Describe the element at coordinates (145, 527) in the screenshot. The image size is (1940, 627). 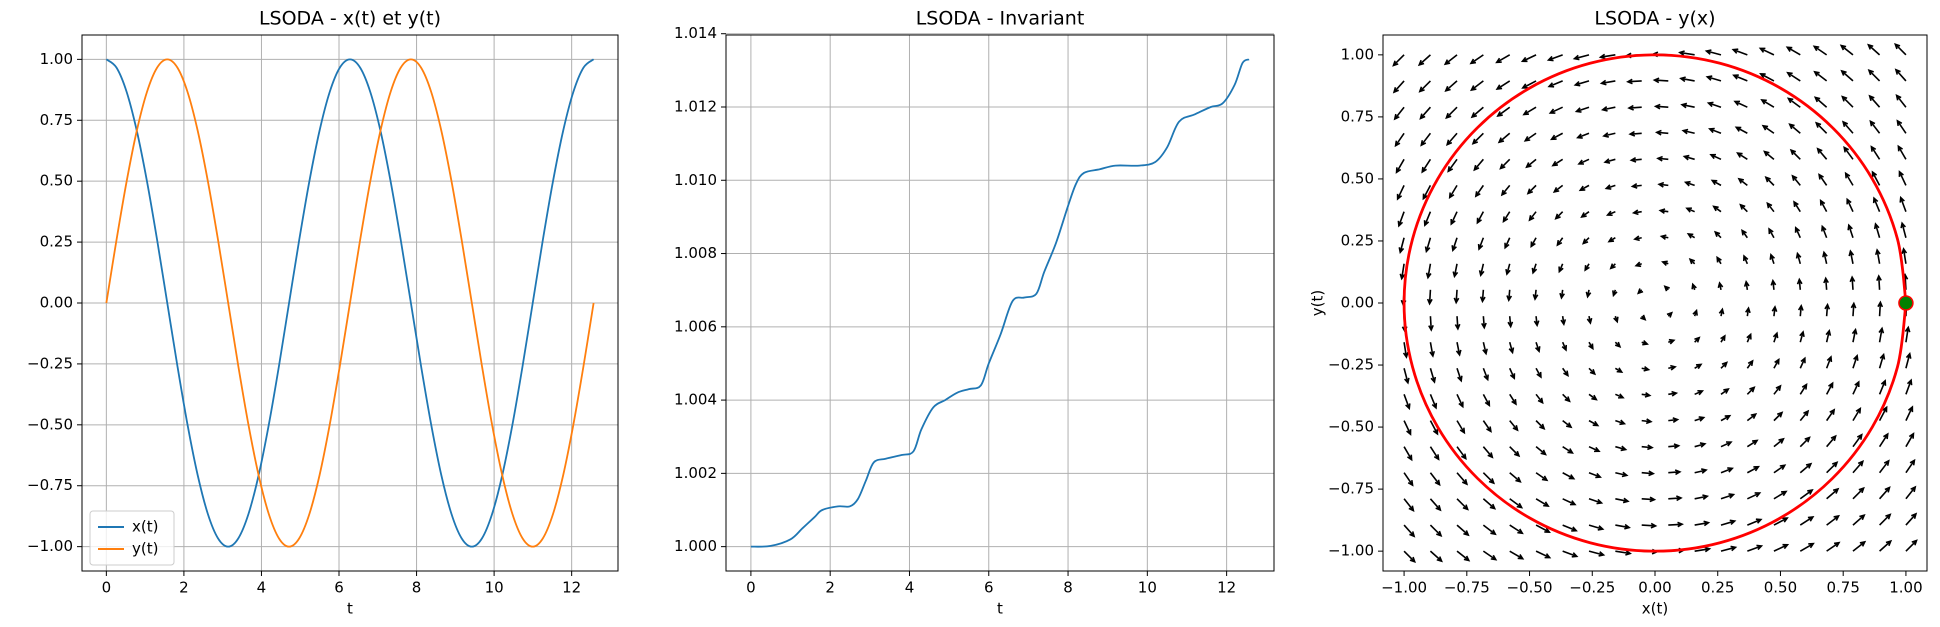
I see `legend-label: x(t)` at that location.